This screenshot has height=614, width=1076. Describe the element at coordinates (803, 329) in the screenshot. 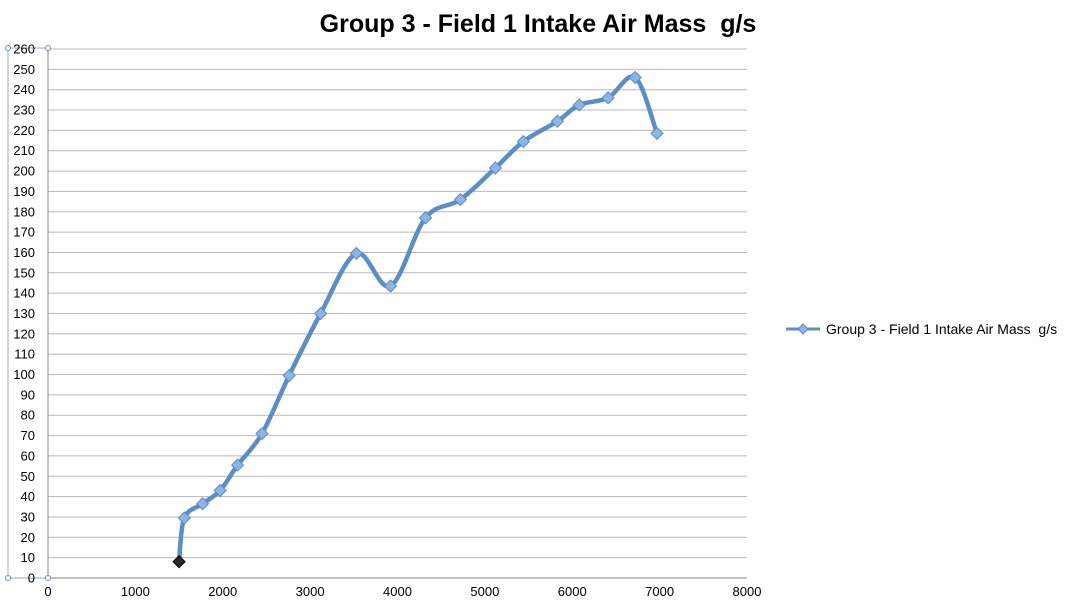

I see `legend-swatch` at that location.